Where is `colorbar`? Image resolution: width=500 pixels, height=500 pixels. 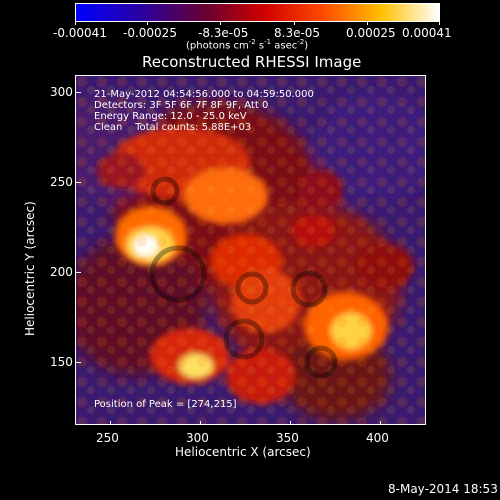 colorbar is located at coordinates (257, 12).